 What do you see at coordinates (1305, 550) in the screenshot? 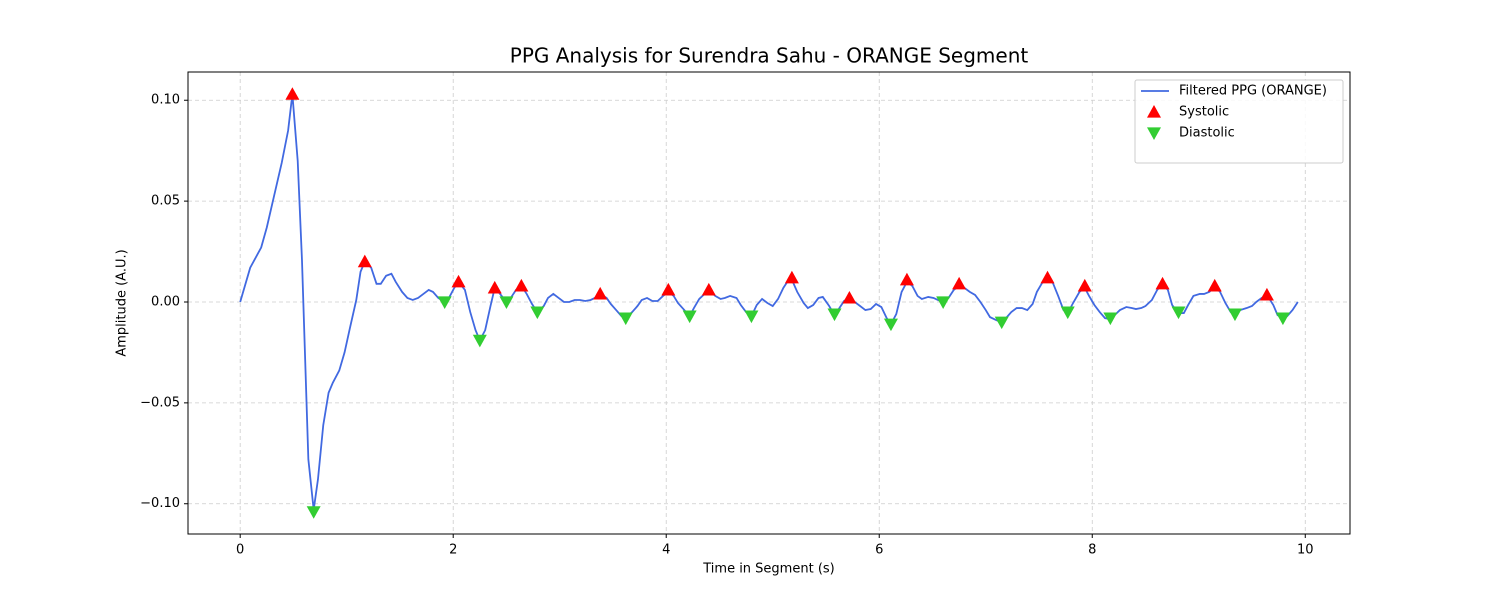
I see `x-tick-label: 10` at bounding box center [1305, 550].